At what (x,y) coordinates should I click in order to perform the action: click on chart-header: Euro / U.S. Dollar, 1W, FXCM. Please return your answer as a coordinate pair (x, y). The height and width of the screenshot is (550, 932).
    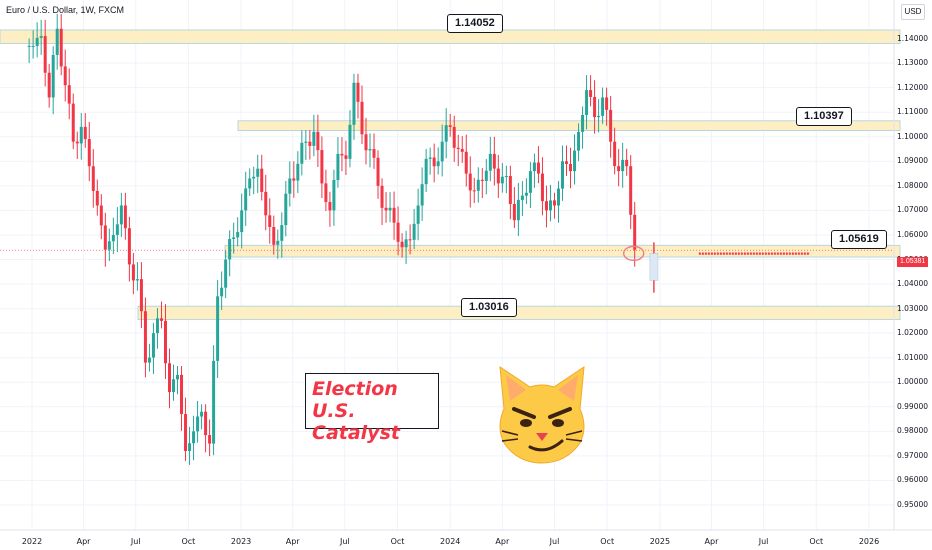
    Looking at the image, I should click on (65, 10).